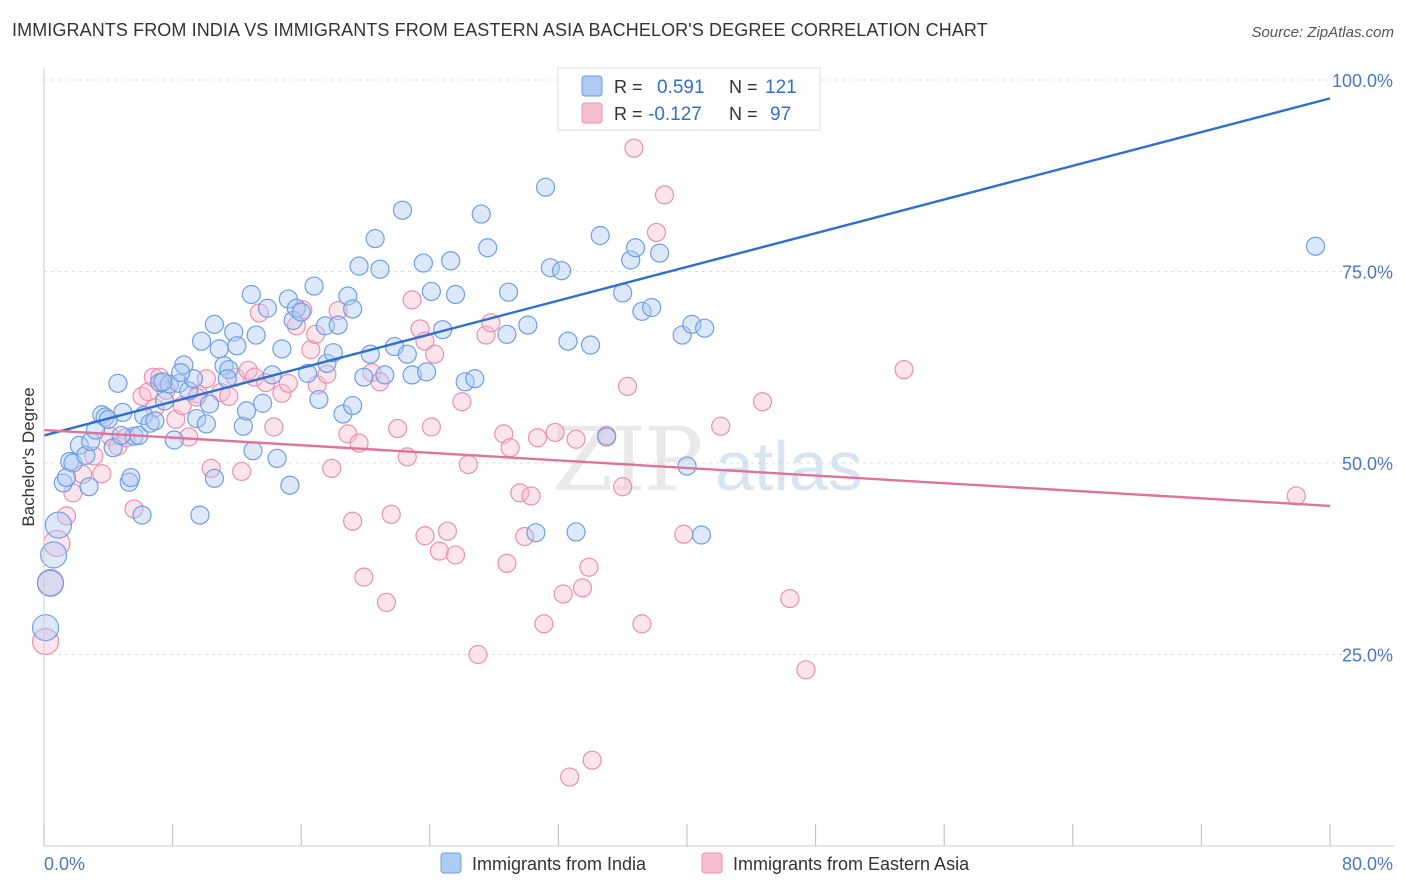 Image resolution: width=1406 pixels, height=892 pixels. What do you see at coordinates (64, 864) in the screenshot?
I see `x-tick-label-min: 0.0%` at bounding box center [64, 864].